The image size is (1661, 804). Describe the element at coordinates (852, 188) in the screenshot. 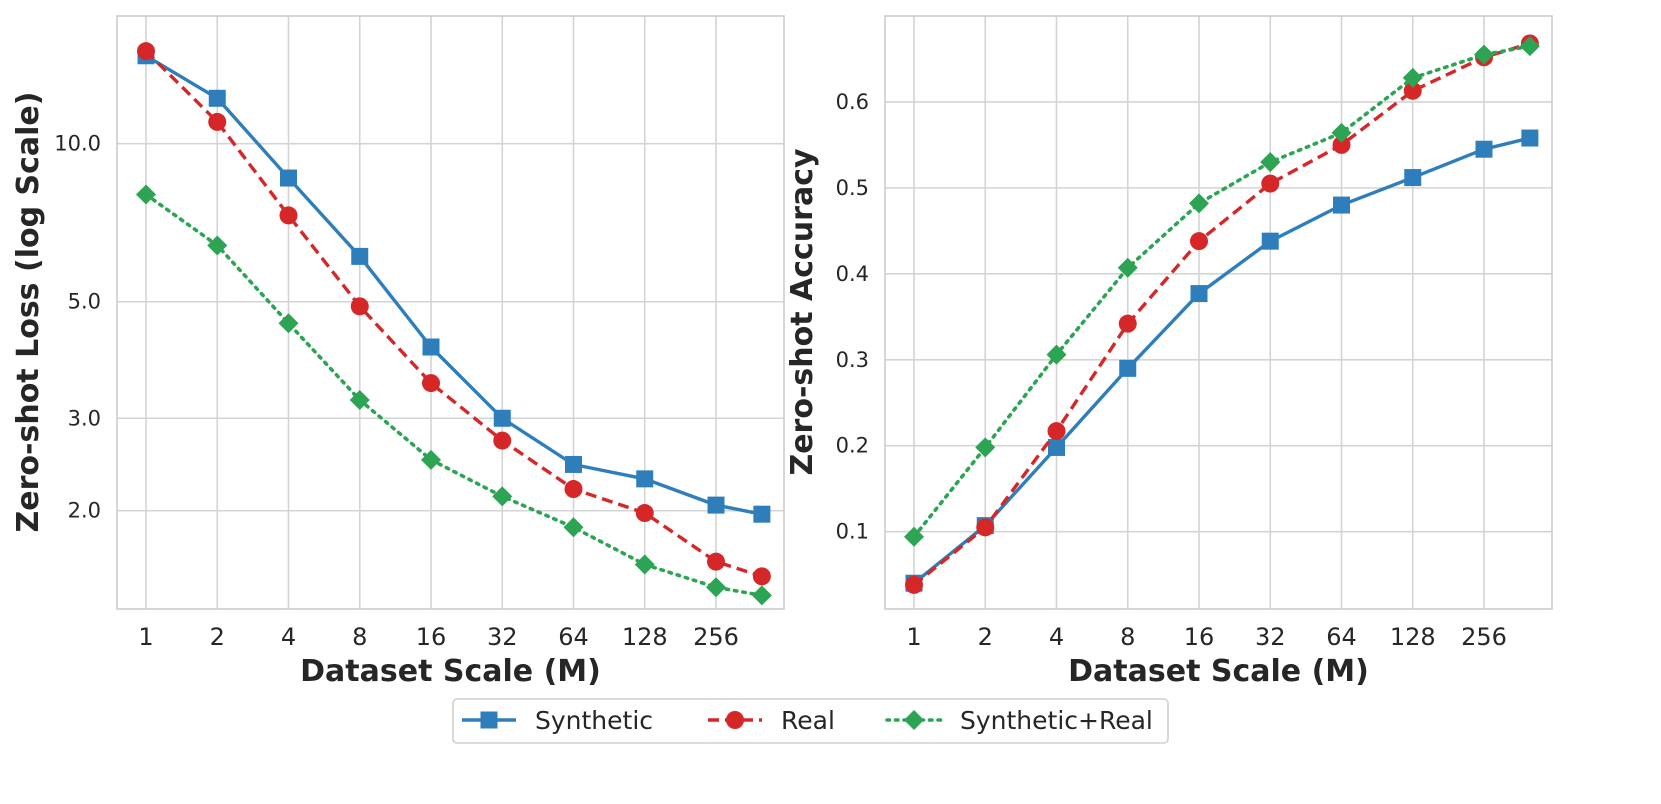

I see `y-tick-label: 0.5` at that location.